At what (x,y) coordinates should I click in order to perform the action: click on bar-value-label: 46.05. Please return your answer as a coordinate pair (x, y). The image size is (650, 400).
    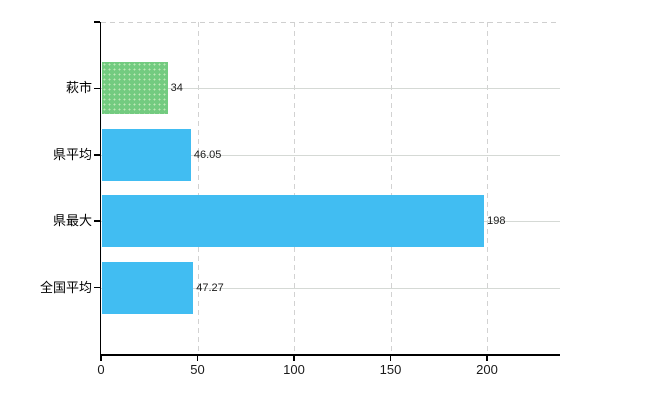
    Looking at the image, I should click on (207, 154).